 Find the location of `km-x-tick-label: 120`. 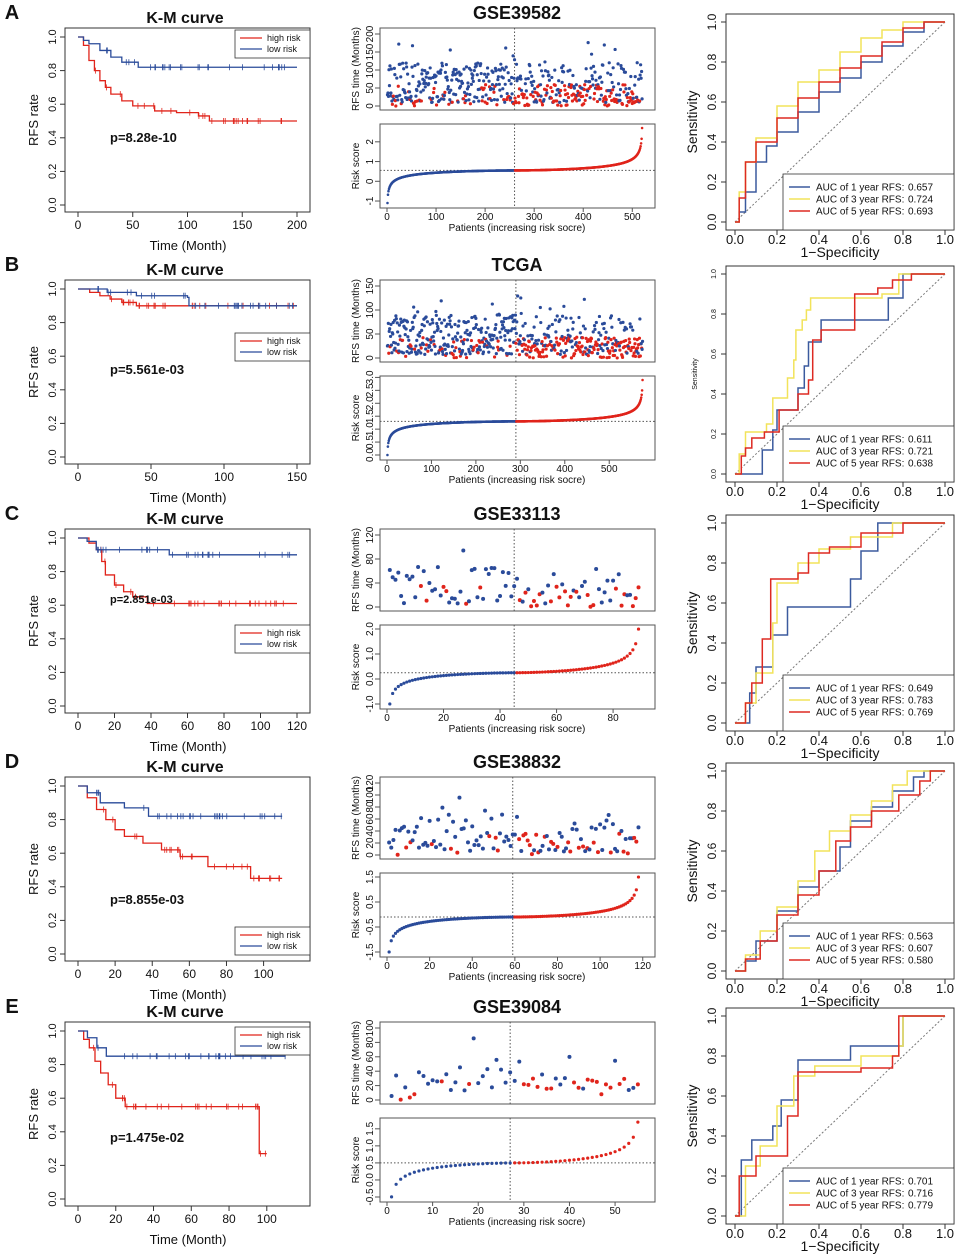

km-x-tick-label: 120 is located at coordinates (297, 726).